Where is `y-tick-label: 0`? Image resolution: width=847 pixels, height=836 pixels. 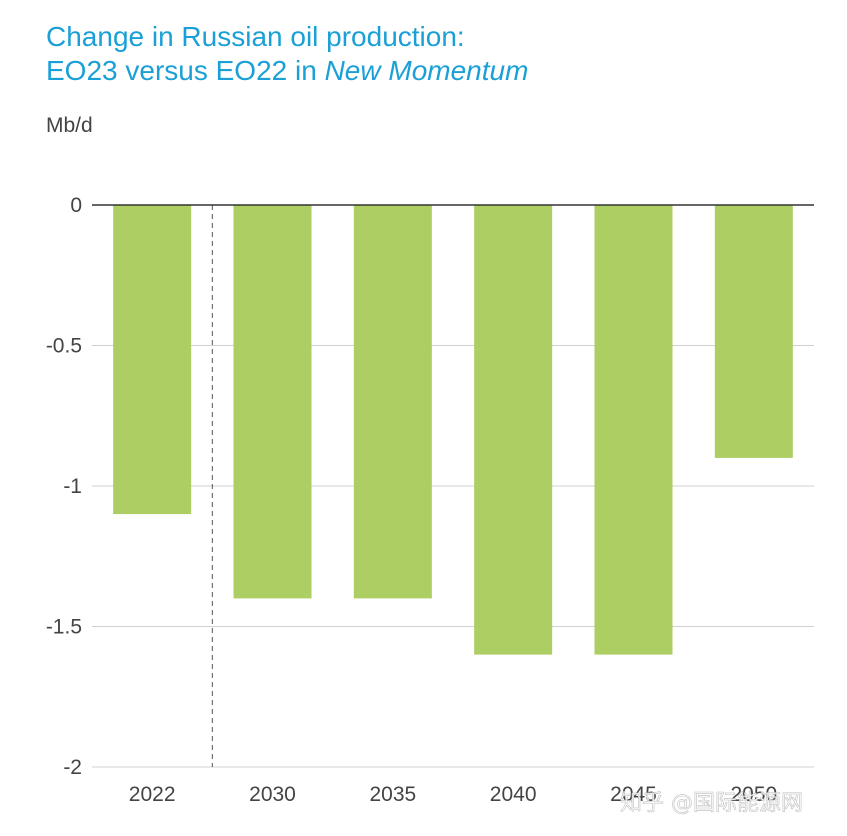
y-tick-label: 0 is located at coordinates (76, 205).